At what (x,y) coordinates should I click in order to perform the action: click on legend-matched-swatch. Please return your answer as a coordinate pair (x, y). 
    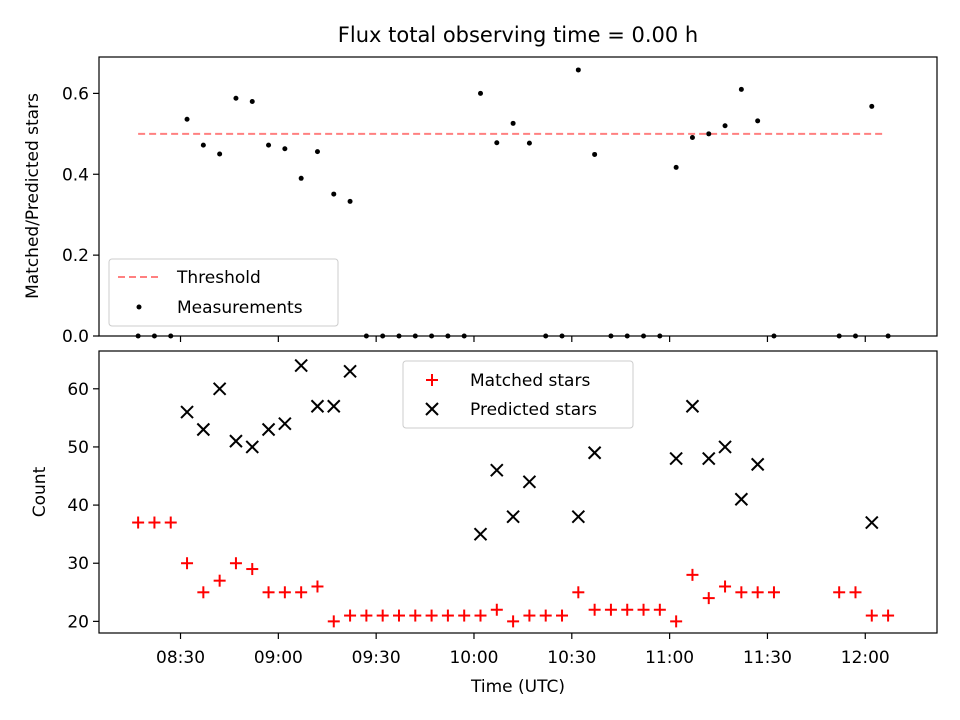
    Looking at the image, I should click on (432, 380).